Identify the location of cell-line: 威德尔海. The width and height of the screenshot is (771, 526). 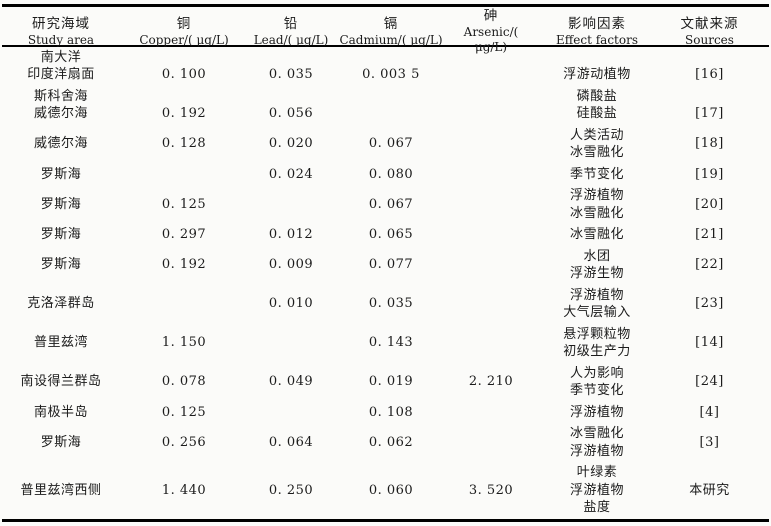
(60, 113).